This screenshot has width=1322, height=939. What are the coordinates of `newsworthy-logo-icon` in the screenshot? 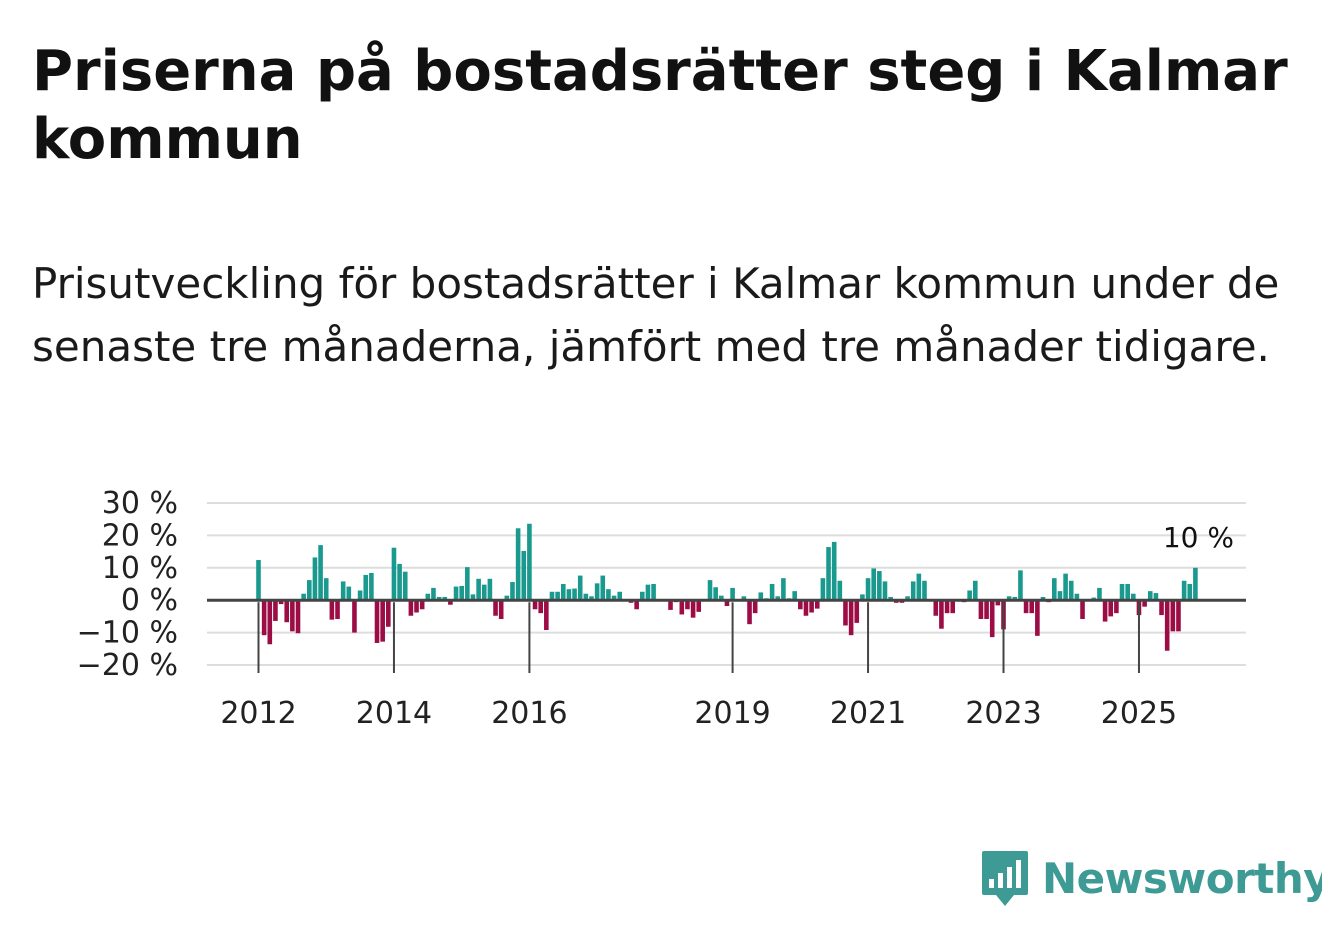 It's located at (1005, 878).